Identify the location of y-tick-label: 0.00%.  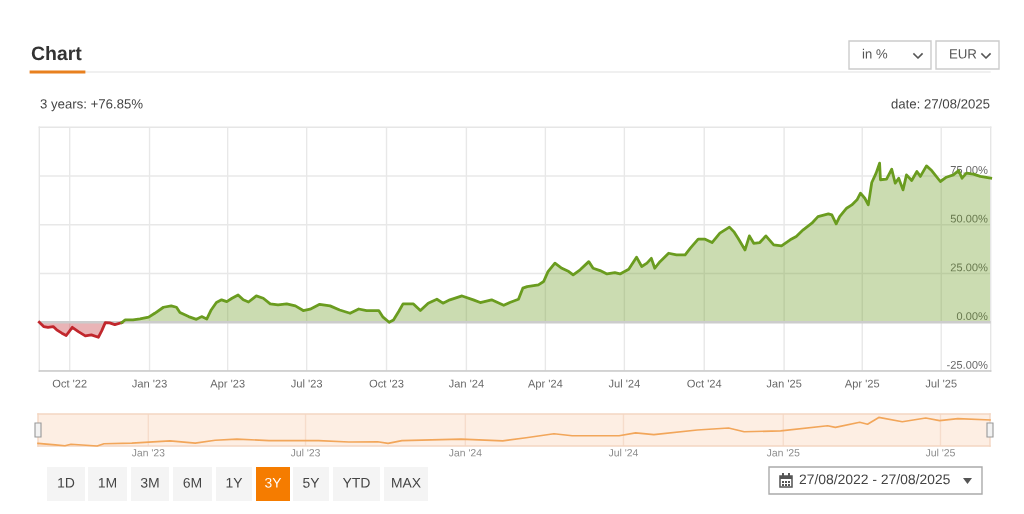
(972, 316).